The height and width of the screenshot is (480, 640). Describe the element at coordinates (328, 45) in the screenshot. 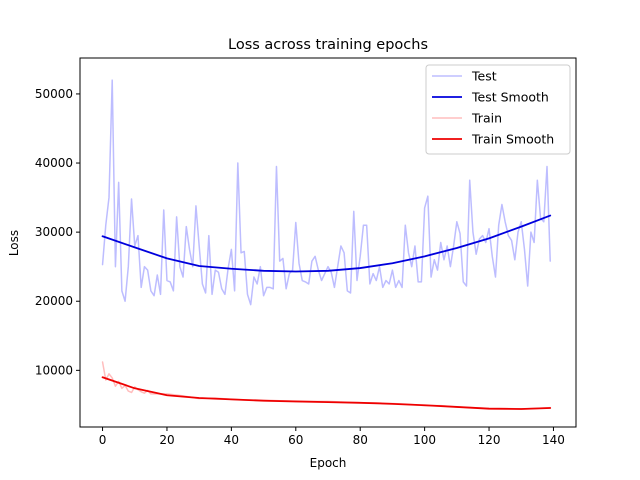

I see `chart-title: Loss across training epochs` at that location.